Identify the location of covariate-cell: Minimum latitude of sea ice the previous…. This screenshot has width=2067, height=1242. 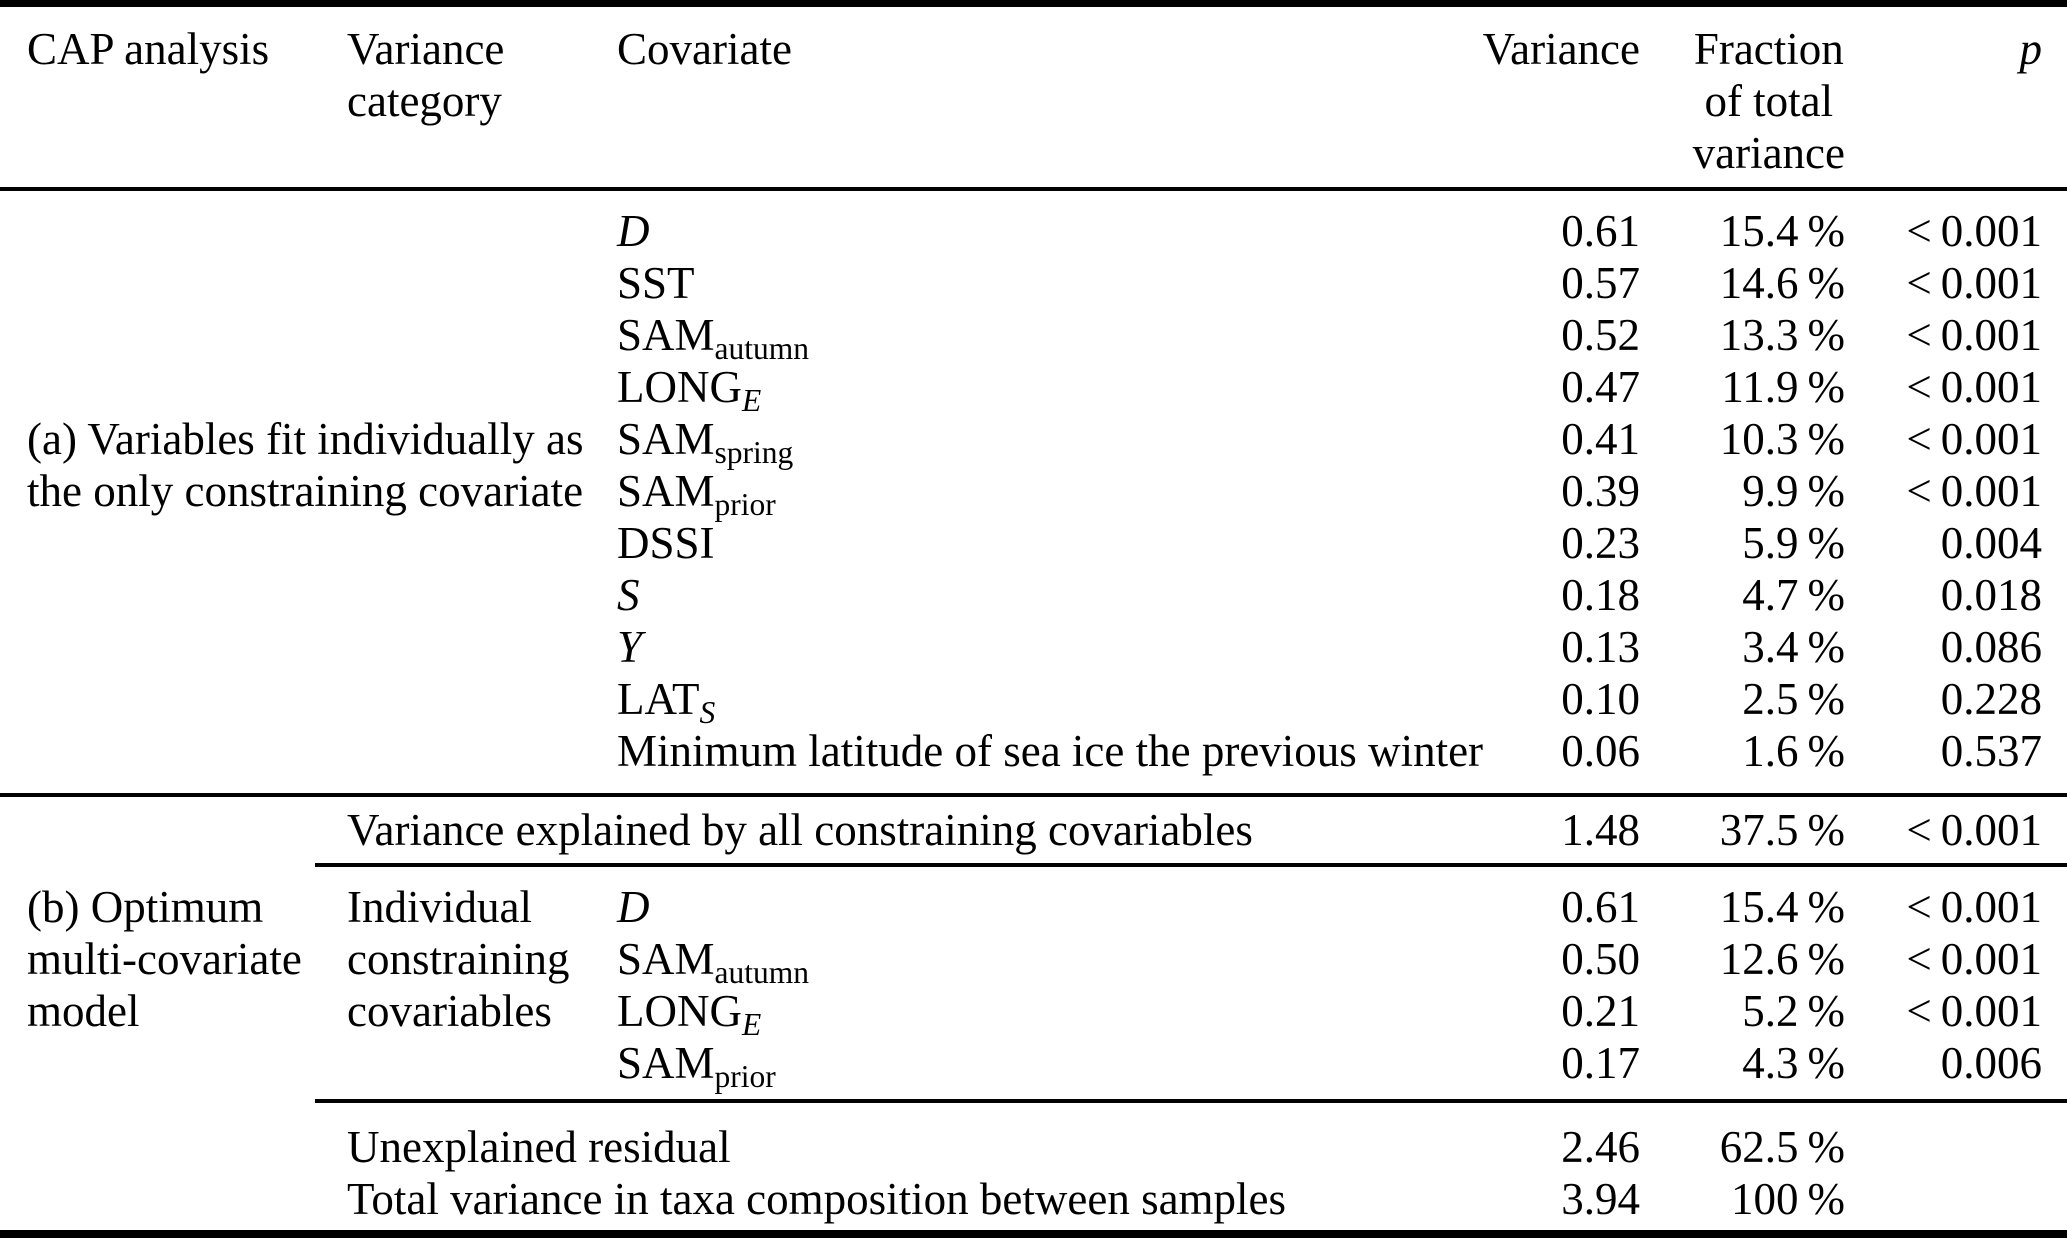
(1050, 751).